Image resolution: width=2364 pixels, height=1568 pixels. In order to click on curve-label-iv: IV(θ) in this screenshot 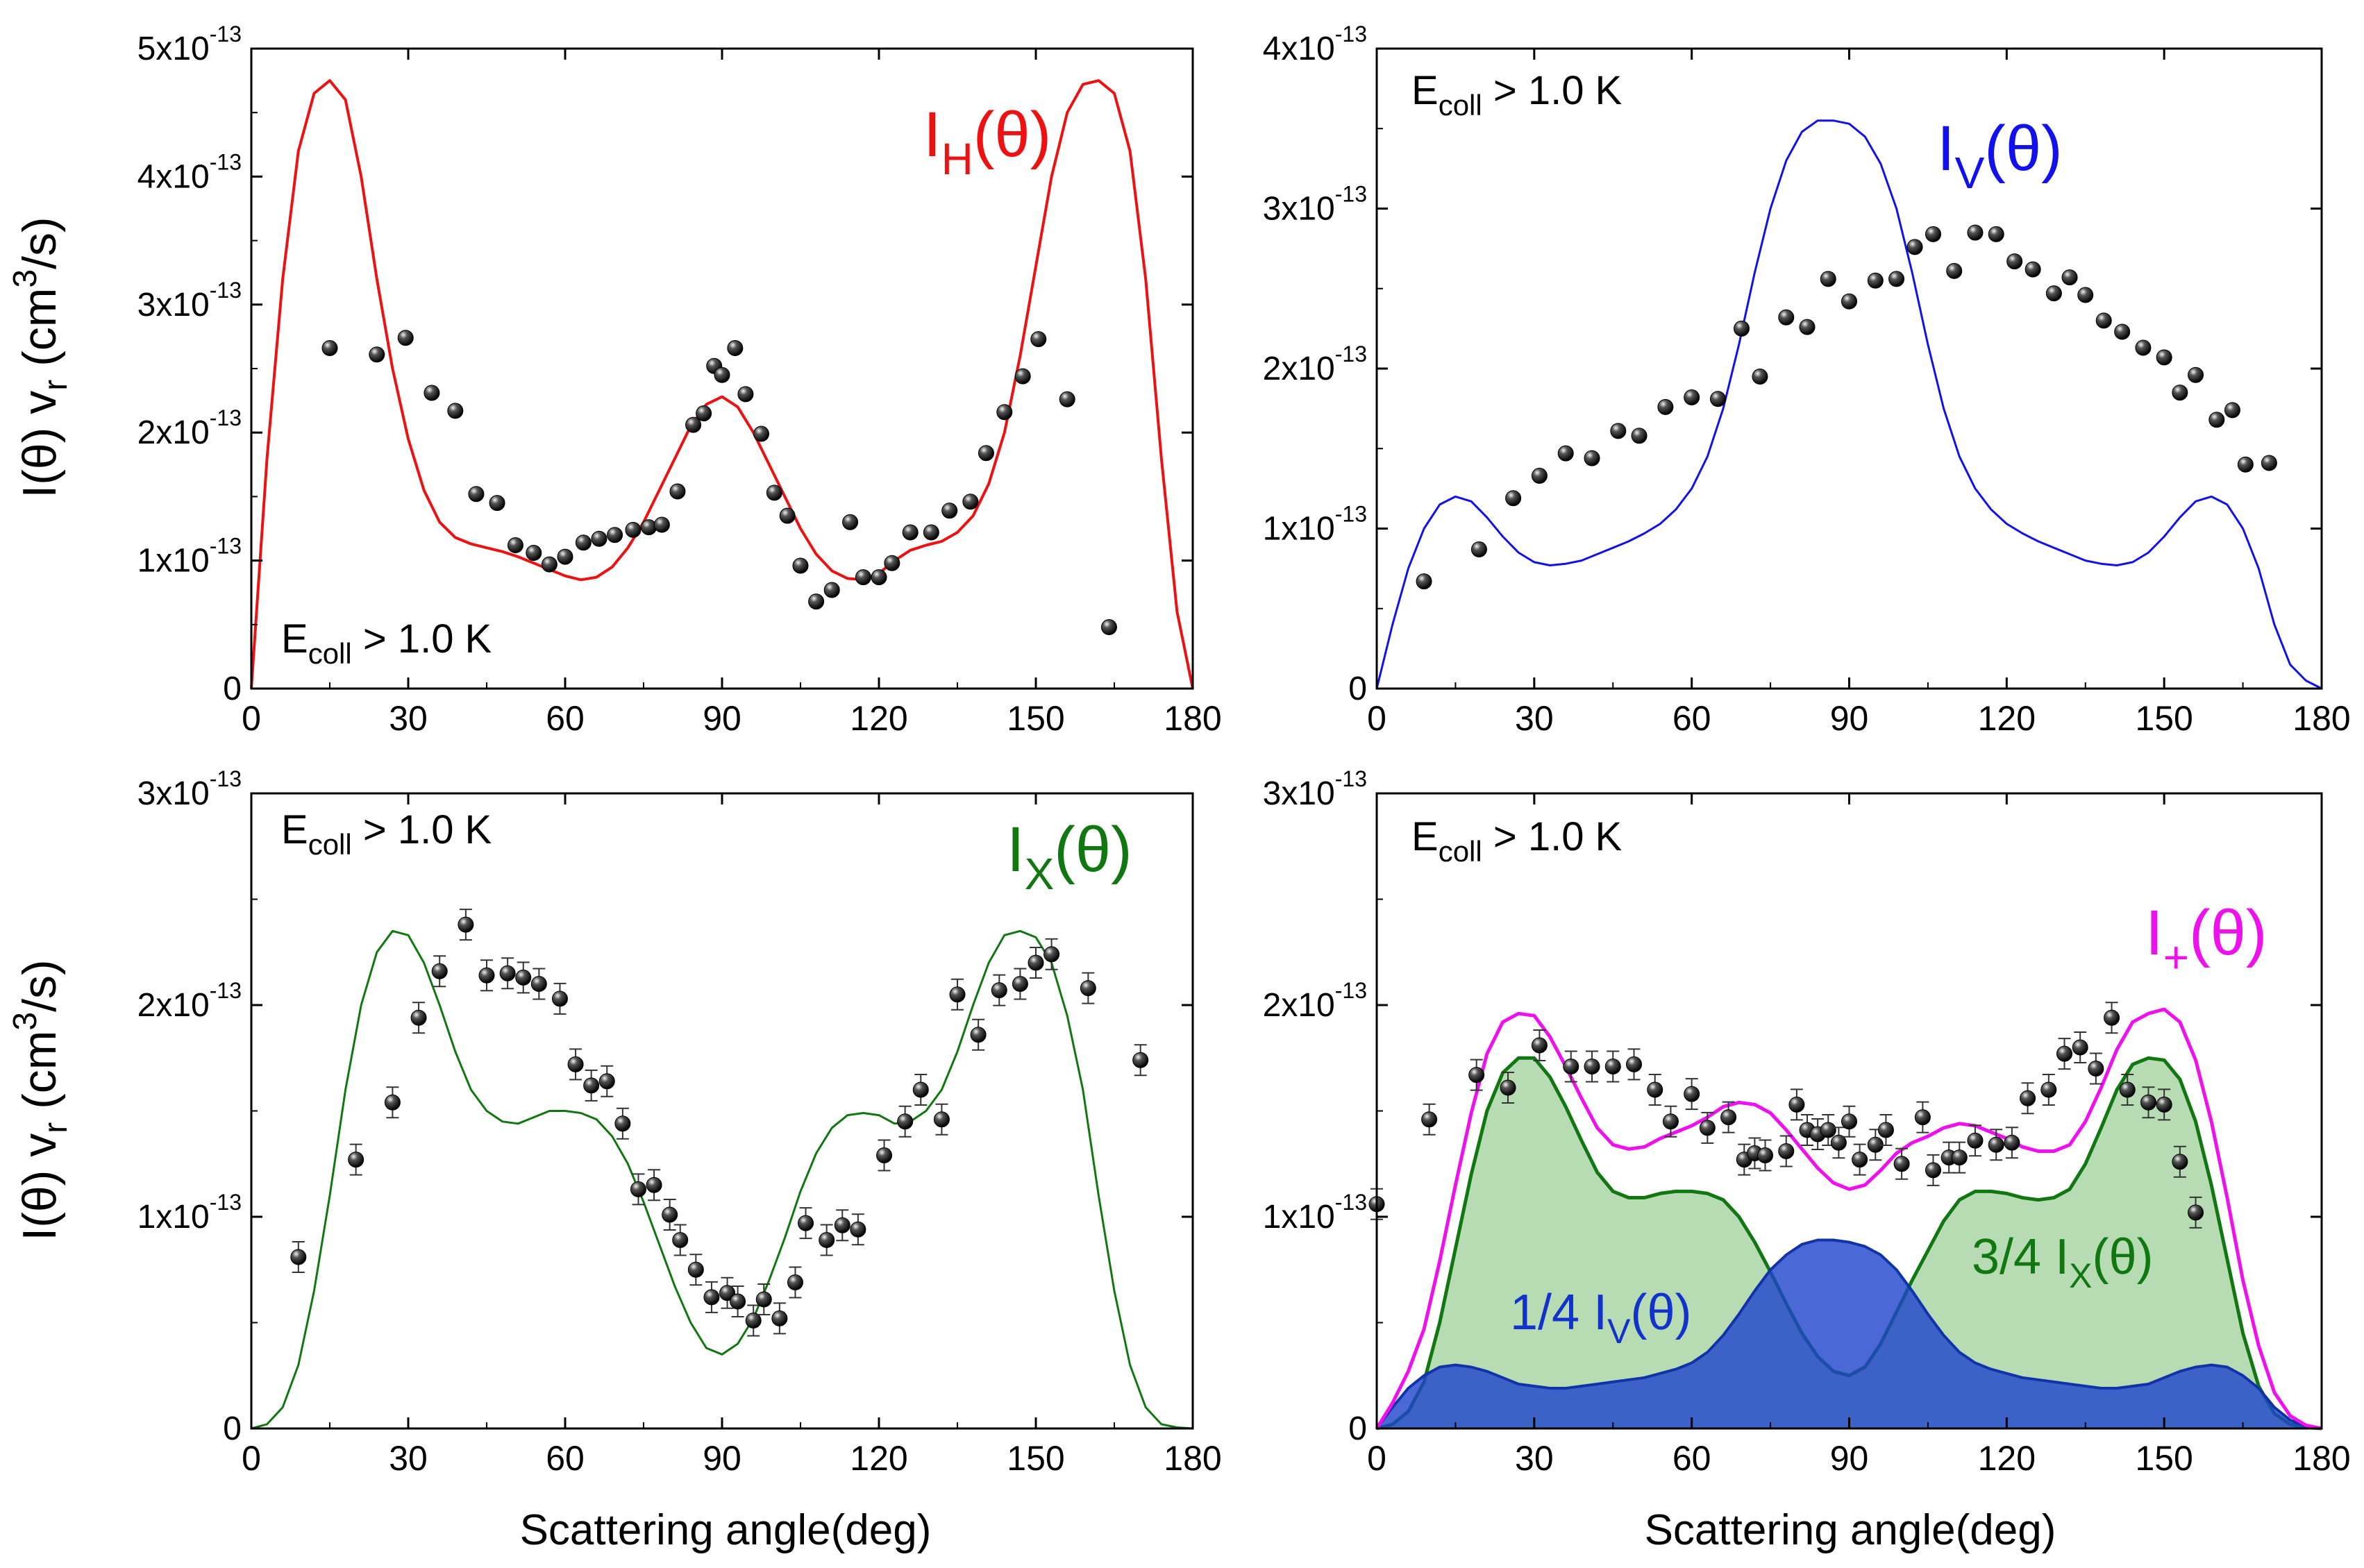, I will do `click(2000, 155)`.